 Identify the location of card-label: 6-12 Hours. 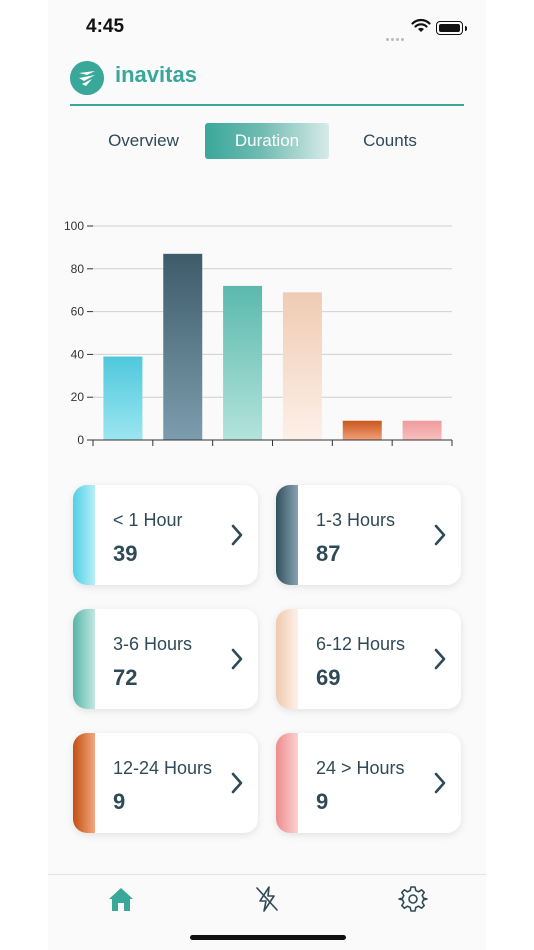
(361, 644).